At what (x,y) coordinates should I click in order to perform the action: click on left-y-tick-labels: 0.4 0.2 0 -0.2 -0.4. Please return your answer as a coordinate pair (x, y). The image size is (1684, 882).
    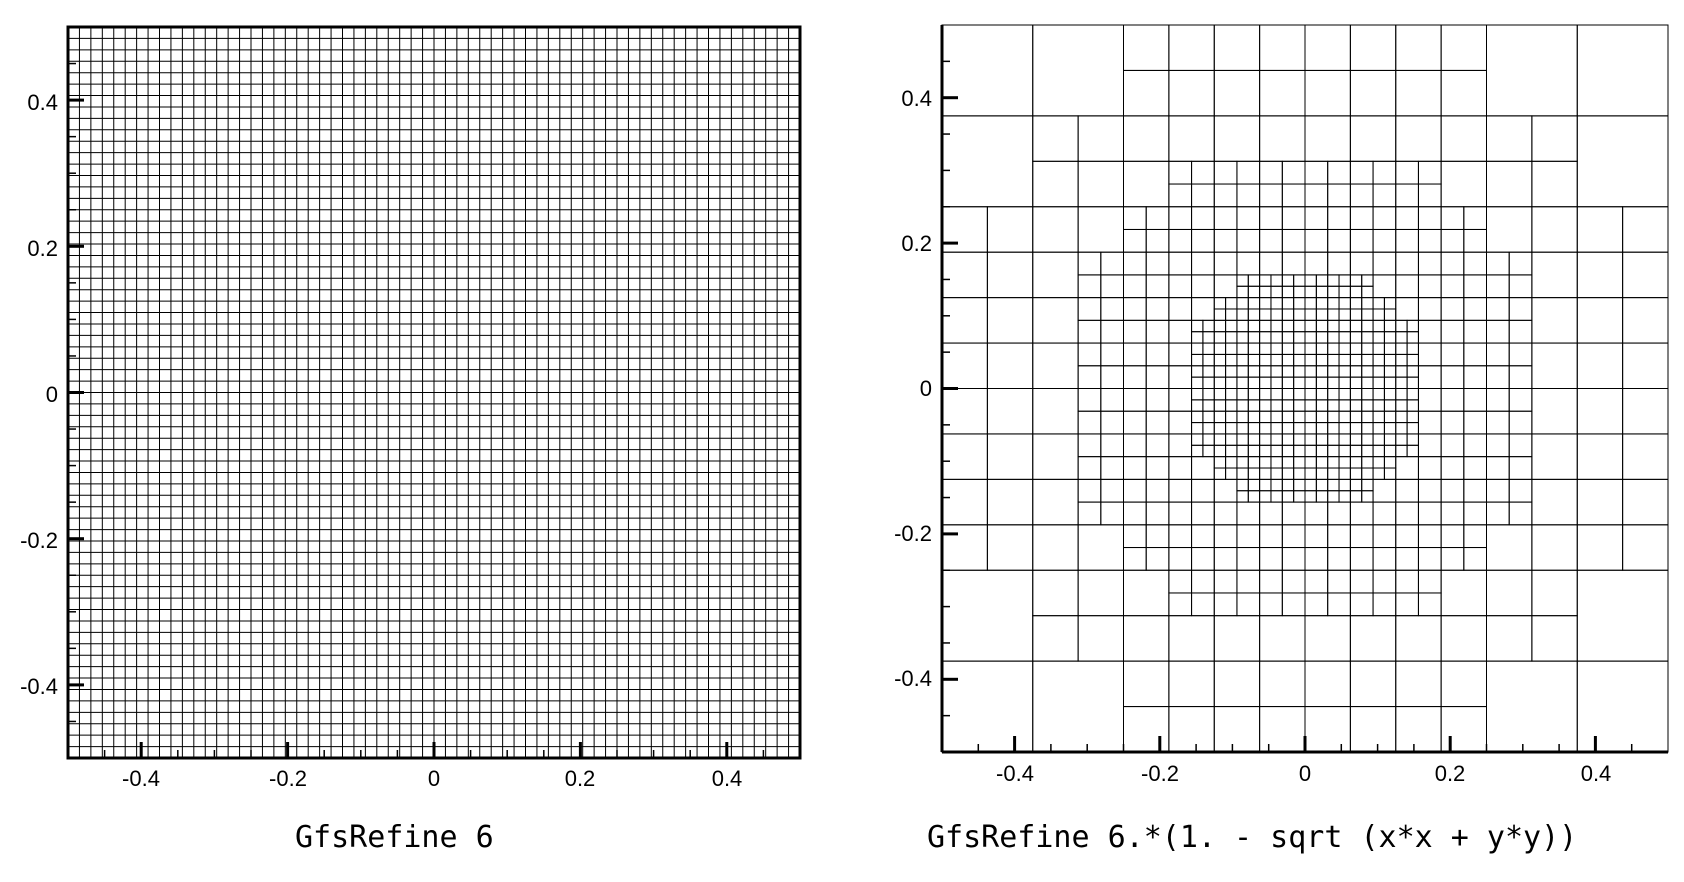
    Looking at the image, I should click on (39, 394).